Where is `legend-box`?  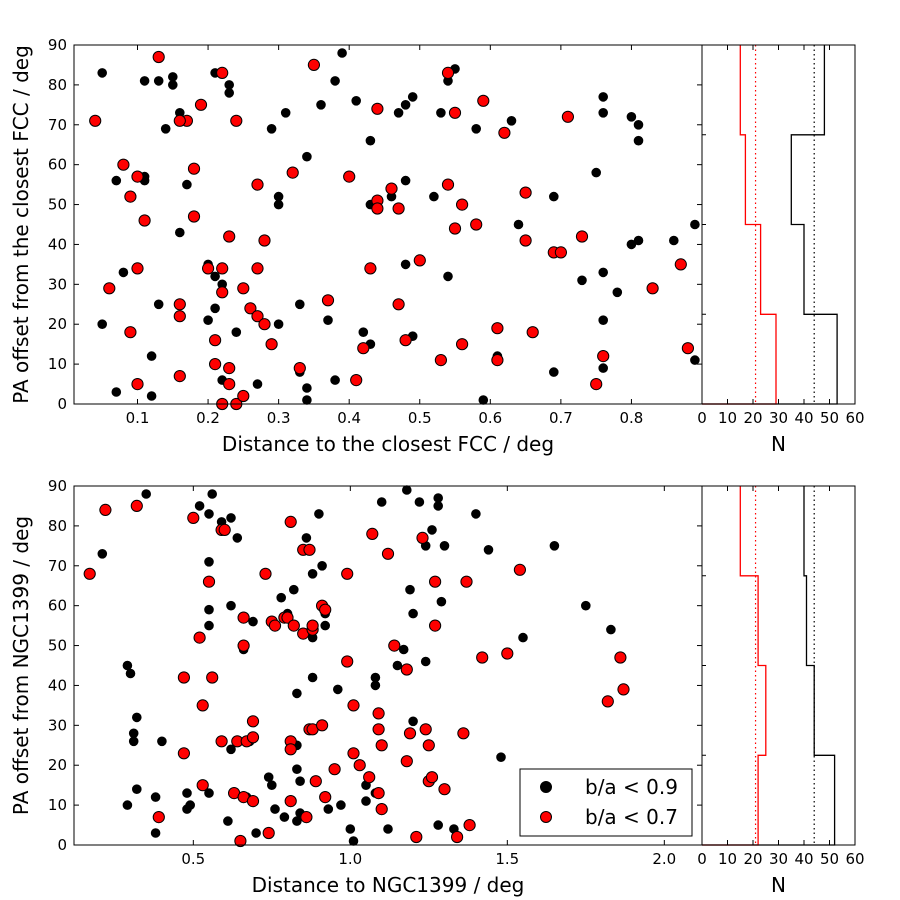
legend-box is located at coordinates (606, 802).